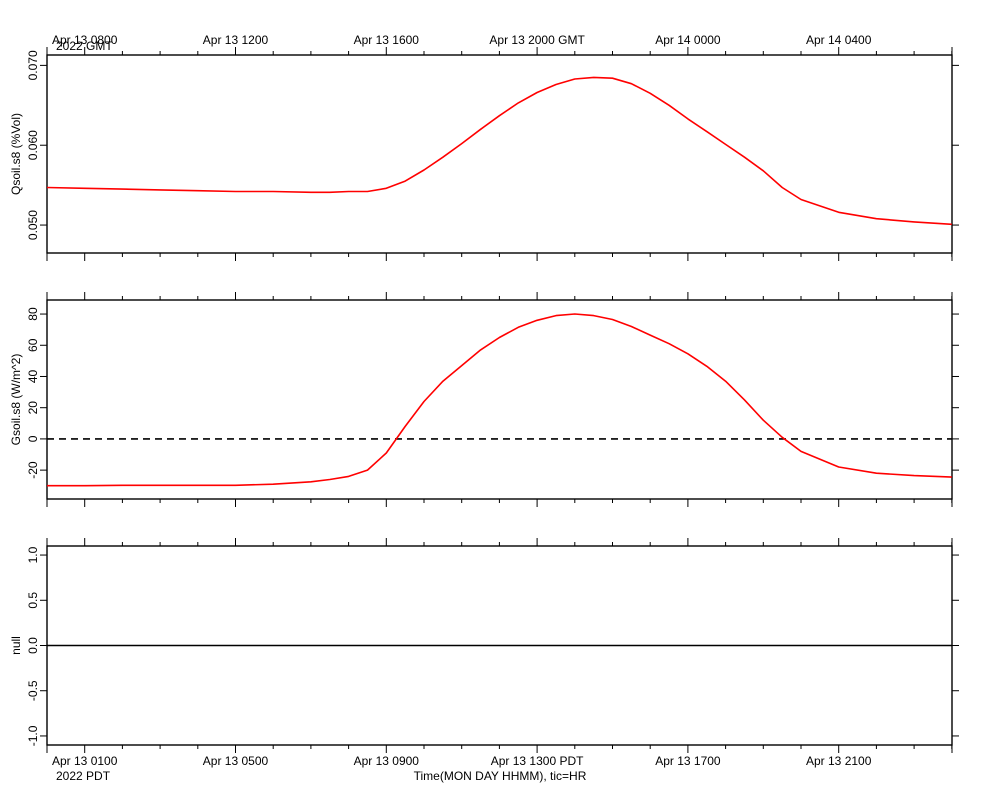 This screenshot has width=1000, height=805. I want to click on y-tick-label: -20, so click(33, 470).